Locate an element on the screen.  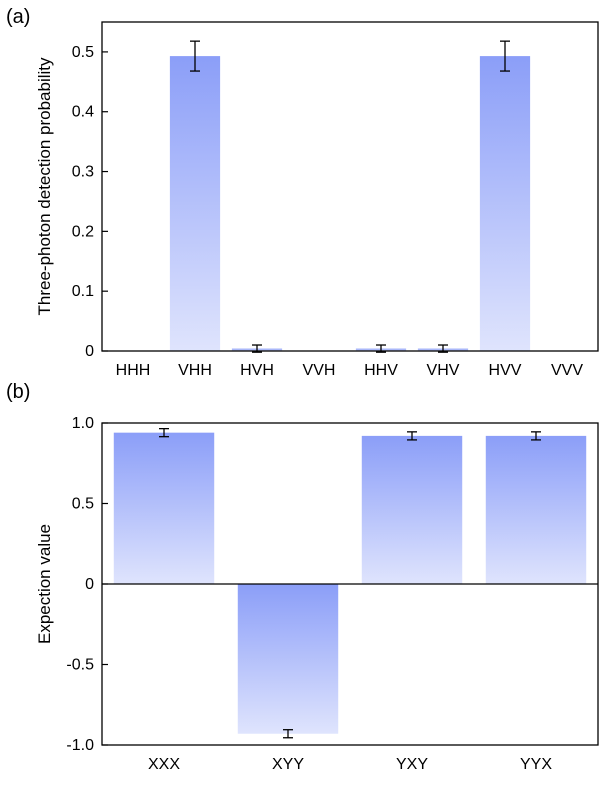
bar-hvv is located at coordinates (505, 203).